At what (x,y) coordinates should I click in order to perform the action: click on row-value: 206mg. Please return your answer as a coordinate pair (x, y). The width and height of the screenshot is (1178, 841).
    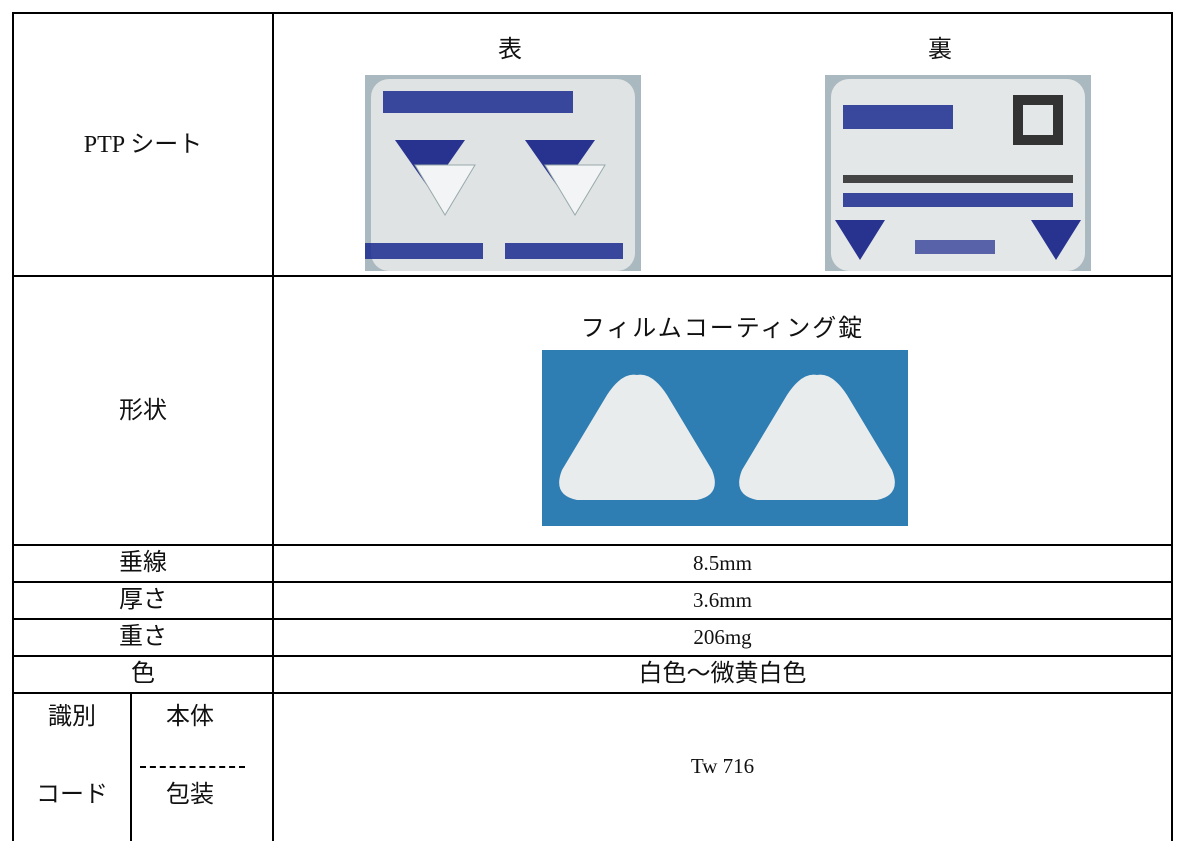
    Looking at the image, I should click on (722, 637).